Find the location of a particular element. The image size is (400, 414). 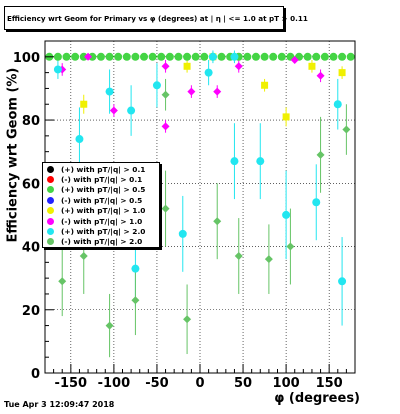

y-tick-label: 0 is located at coordinates (35, 374).